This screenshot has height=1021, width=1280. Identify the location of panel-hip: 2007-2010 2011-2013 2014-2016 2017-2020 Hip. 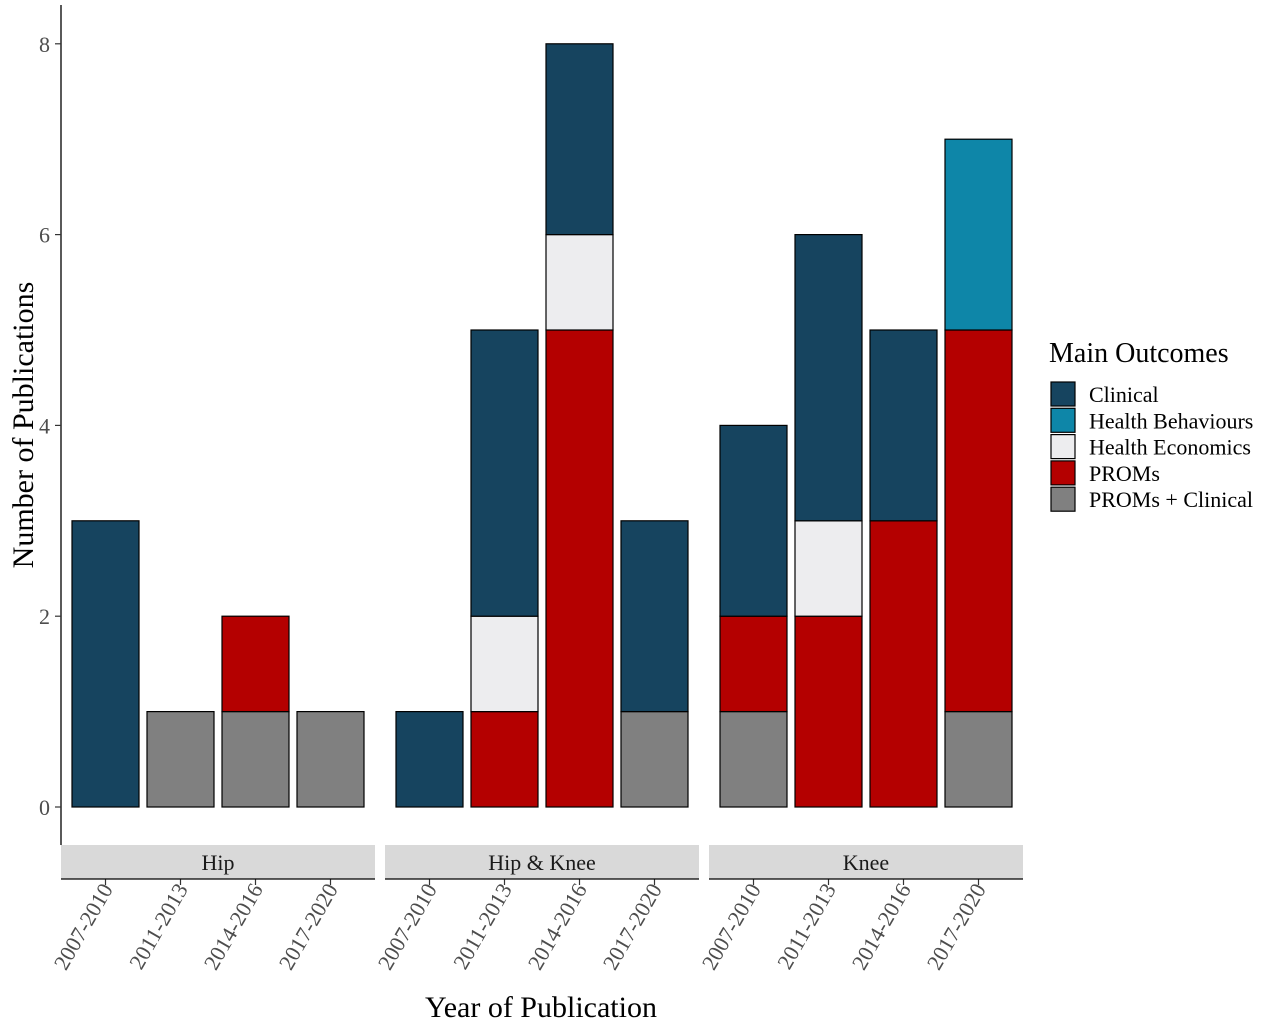
(212, 747).